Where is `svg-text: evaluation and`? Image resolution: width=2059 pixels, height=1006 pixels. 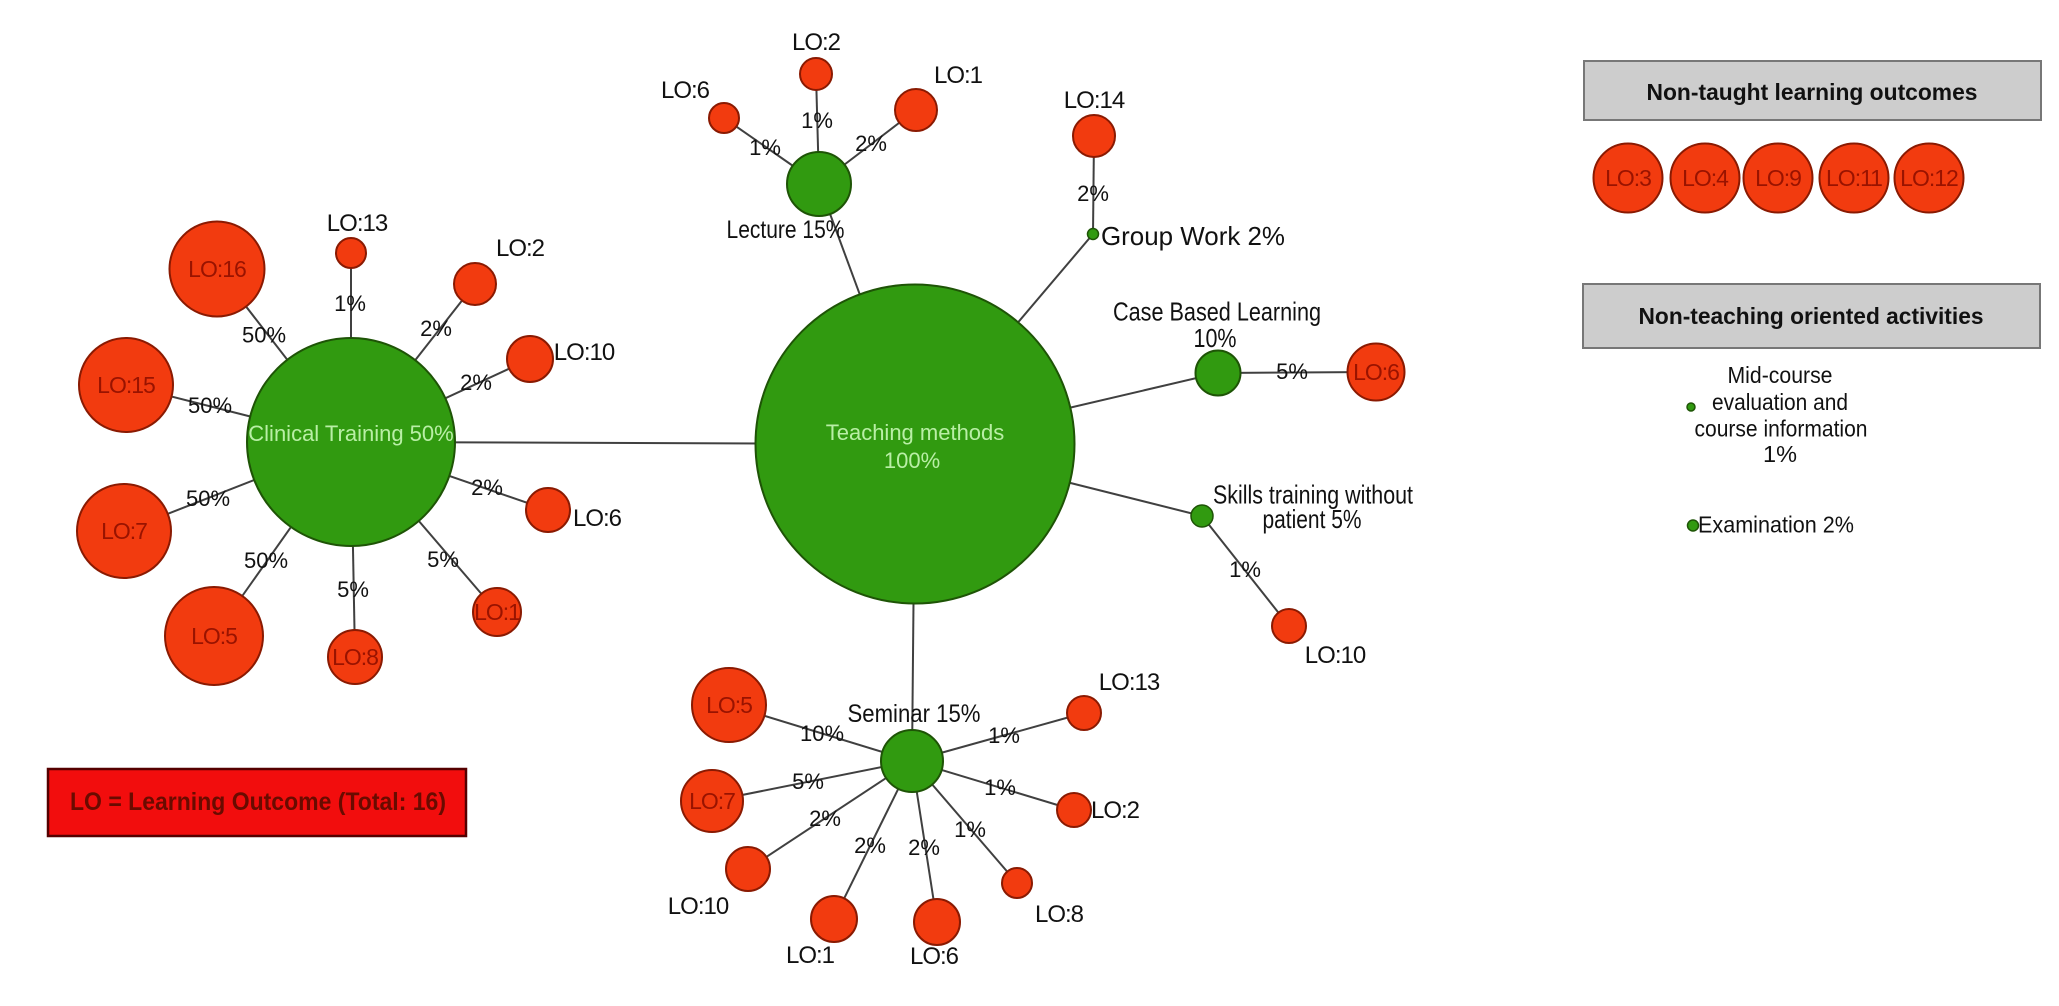 svg-text: evaluation and is located at coordinates (1780, 402).